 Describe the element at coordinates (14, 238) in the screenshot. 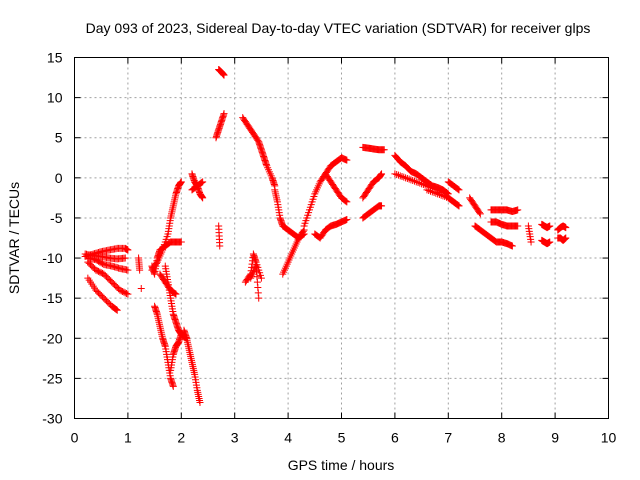

I see `y-axis-label: SDTVAR / TECUs` at that location.